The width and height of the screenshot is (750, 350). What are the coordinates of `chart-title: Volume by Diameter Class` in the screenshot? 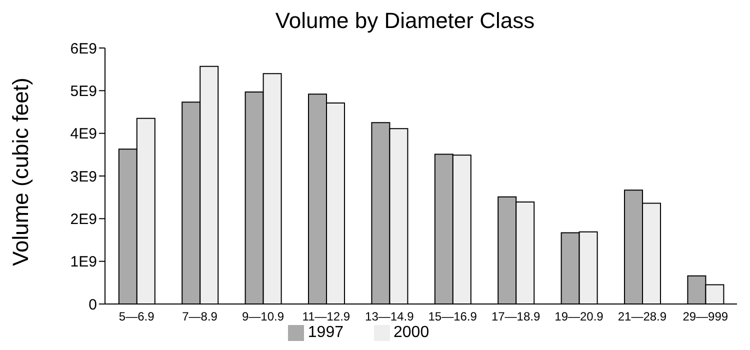 It's located at (405, 21).